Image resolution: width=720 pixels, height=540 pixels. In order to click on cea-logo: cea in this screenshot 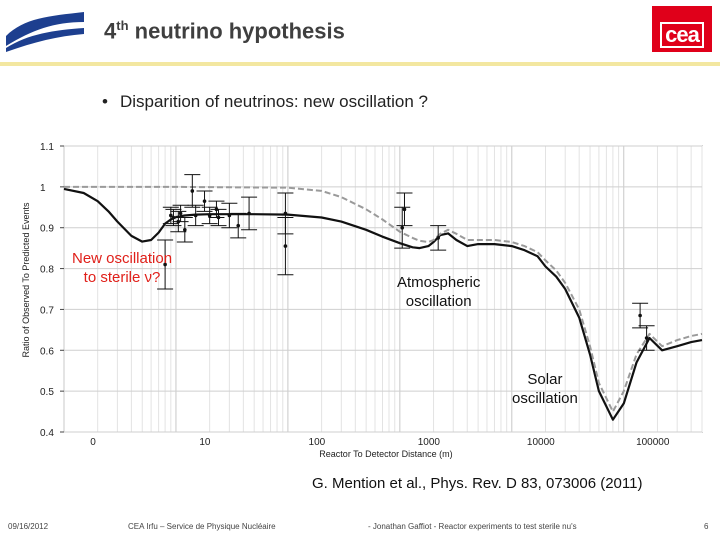, I will do `click(682, 29)`.